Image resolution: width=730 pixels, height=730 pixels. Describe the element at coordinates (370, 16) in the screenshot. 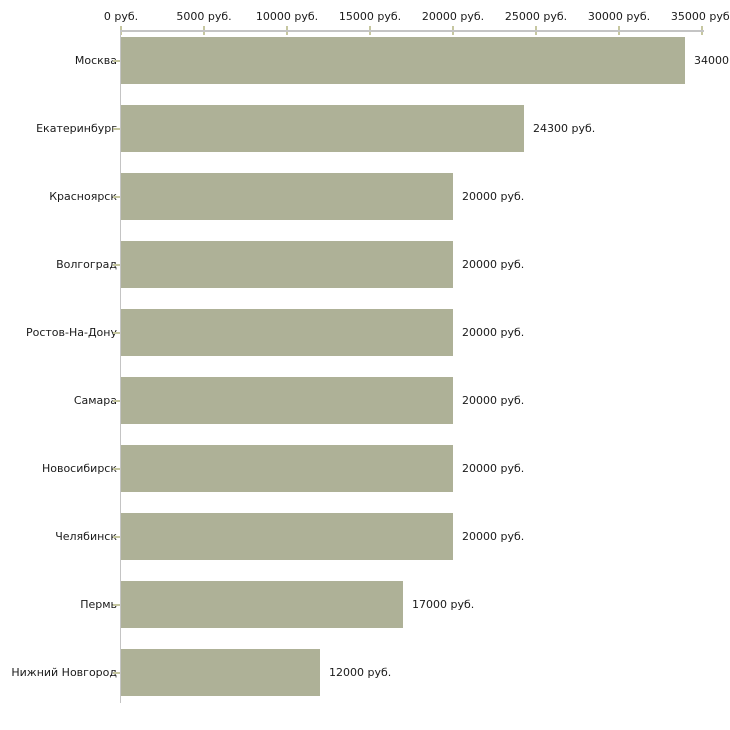

I see `x-tick-label: 15000 руб.` at that location.